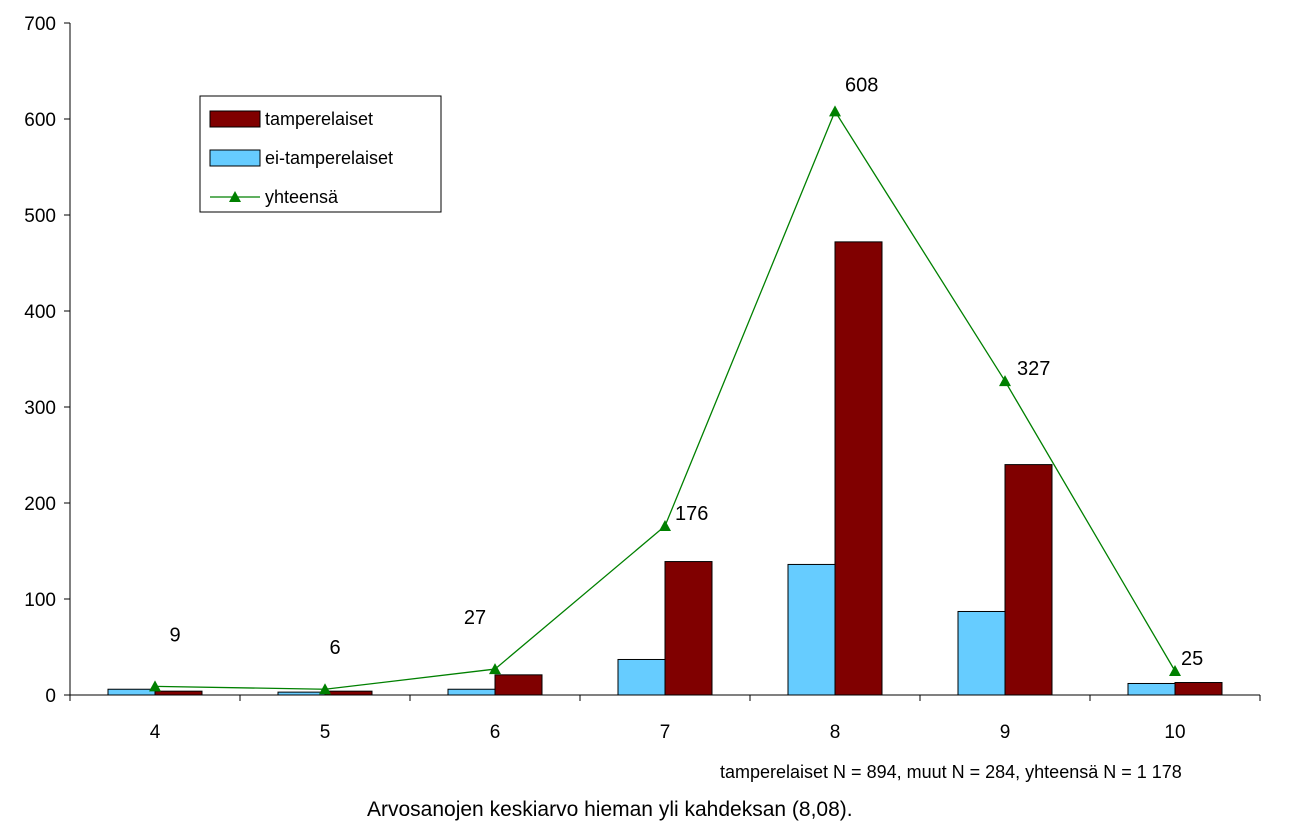  I want to click on y-tick-label: 0, so click(50, 696).